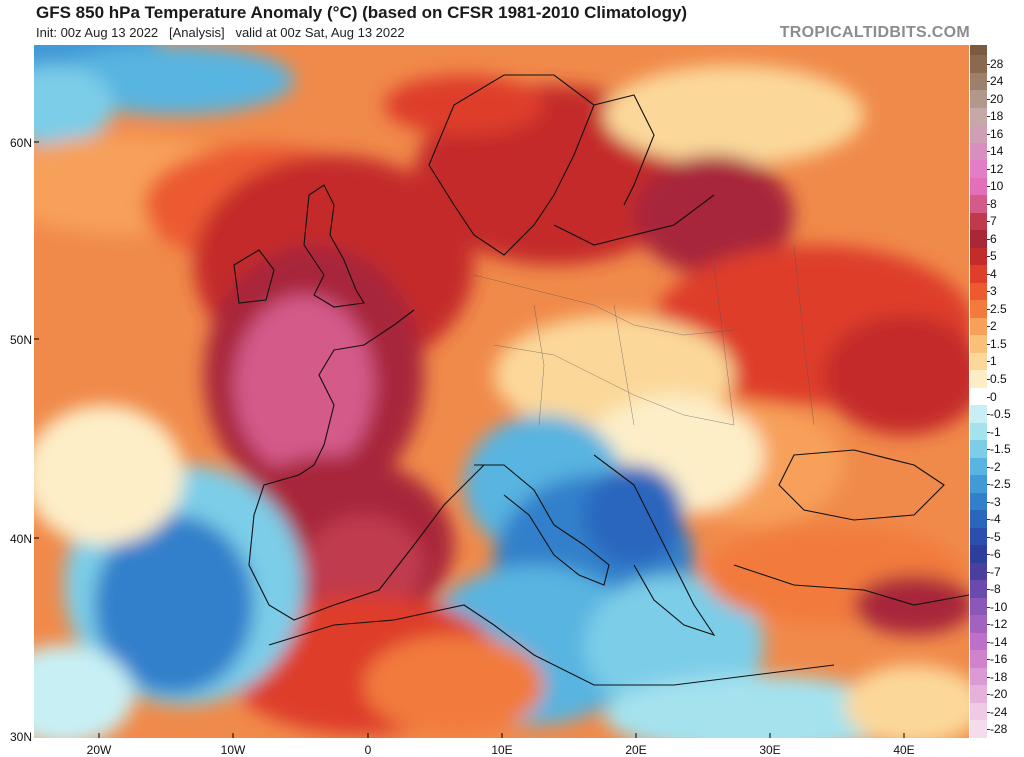  What do you see at coordinates (997, 168) in the screenshot?
I see `colorbar-label: 12` at bounding box center [997, 168].